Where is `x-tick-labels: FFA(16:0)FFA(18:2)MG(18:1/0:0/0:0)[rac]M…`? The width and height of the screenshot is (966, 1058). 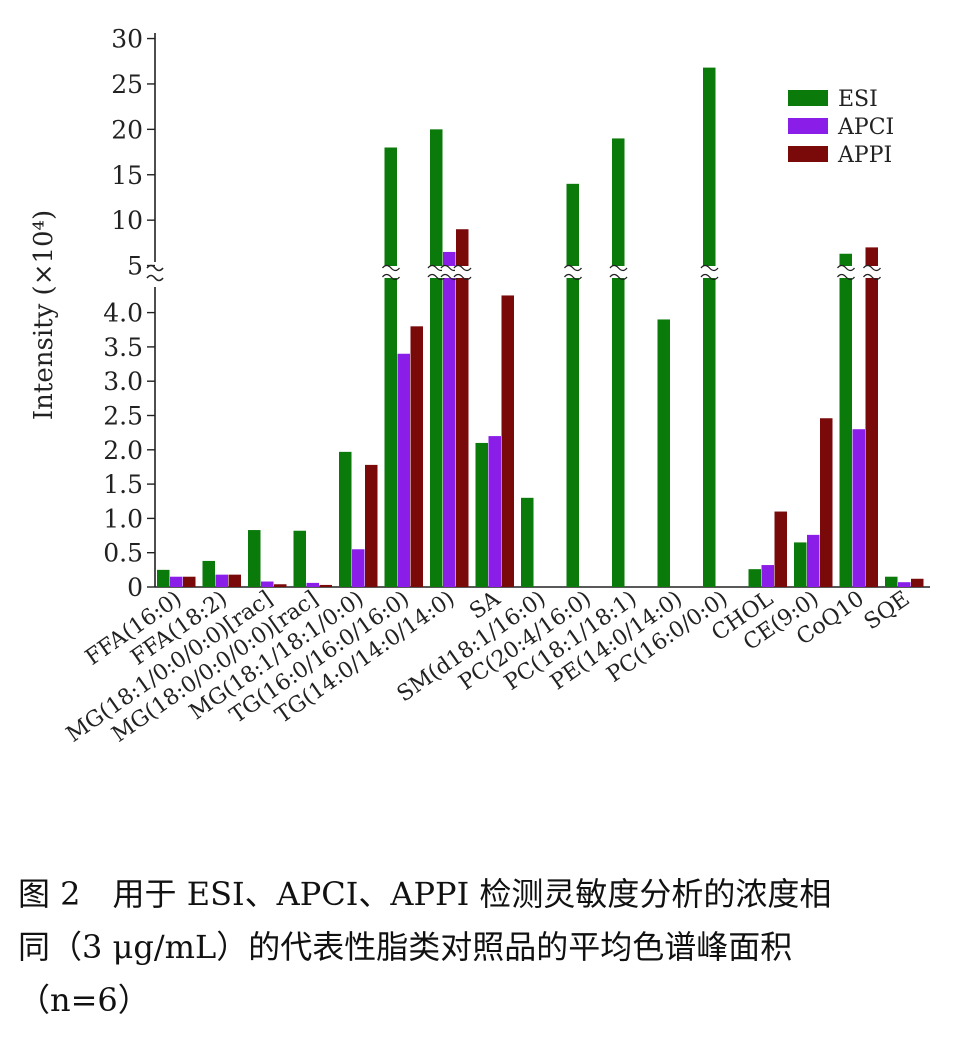 x-tick-labels: FFA(16:0)FFA(18:2)MG(18:1/0:0/0:0)[rac]M… is located at coordinates (488, 667).